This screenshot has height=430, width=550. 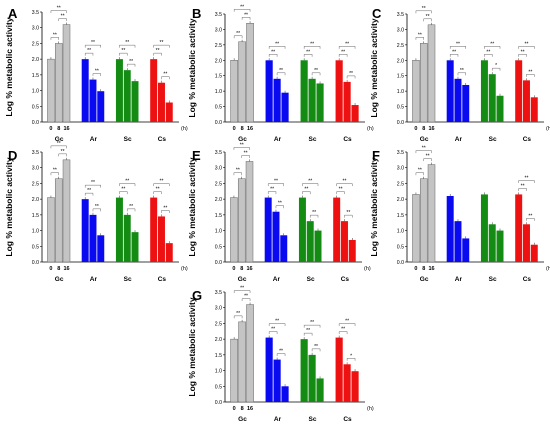 I want to click on bar-gc-0h, so click(x=51, y=230).